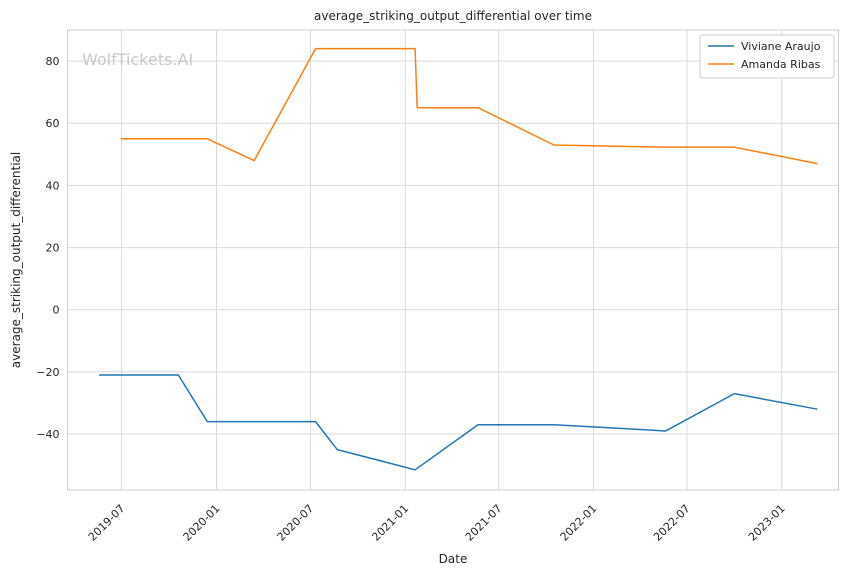  Describe the element at coordinates (107, 523) in the screenshot. I see `x-tick-label: 2019-07` at that location.